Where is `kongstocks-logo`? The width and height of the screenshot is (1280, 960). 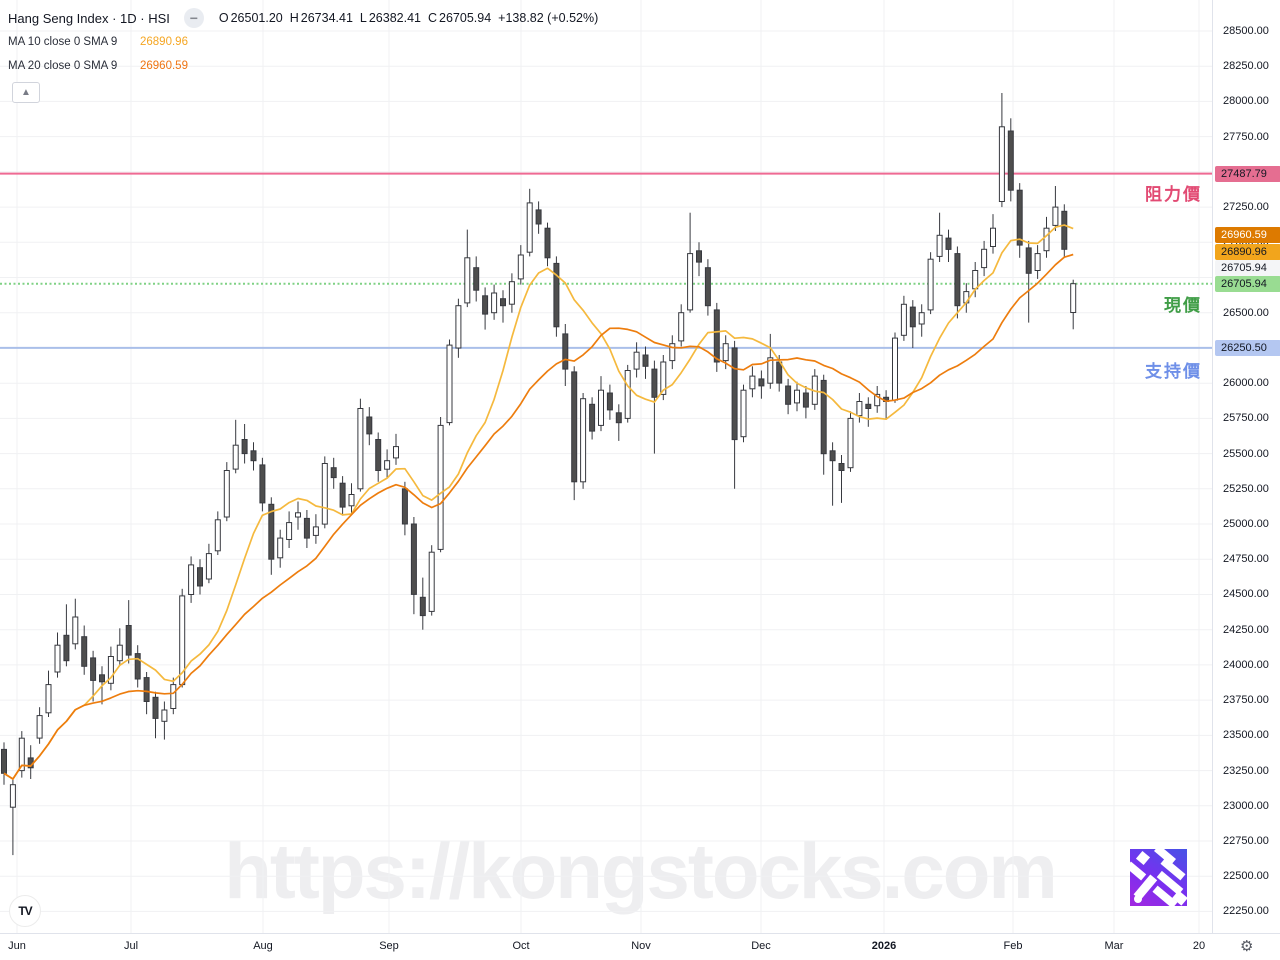
kongstocks-logo is located at coordinates (1158, 877).